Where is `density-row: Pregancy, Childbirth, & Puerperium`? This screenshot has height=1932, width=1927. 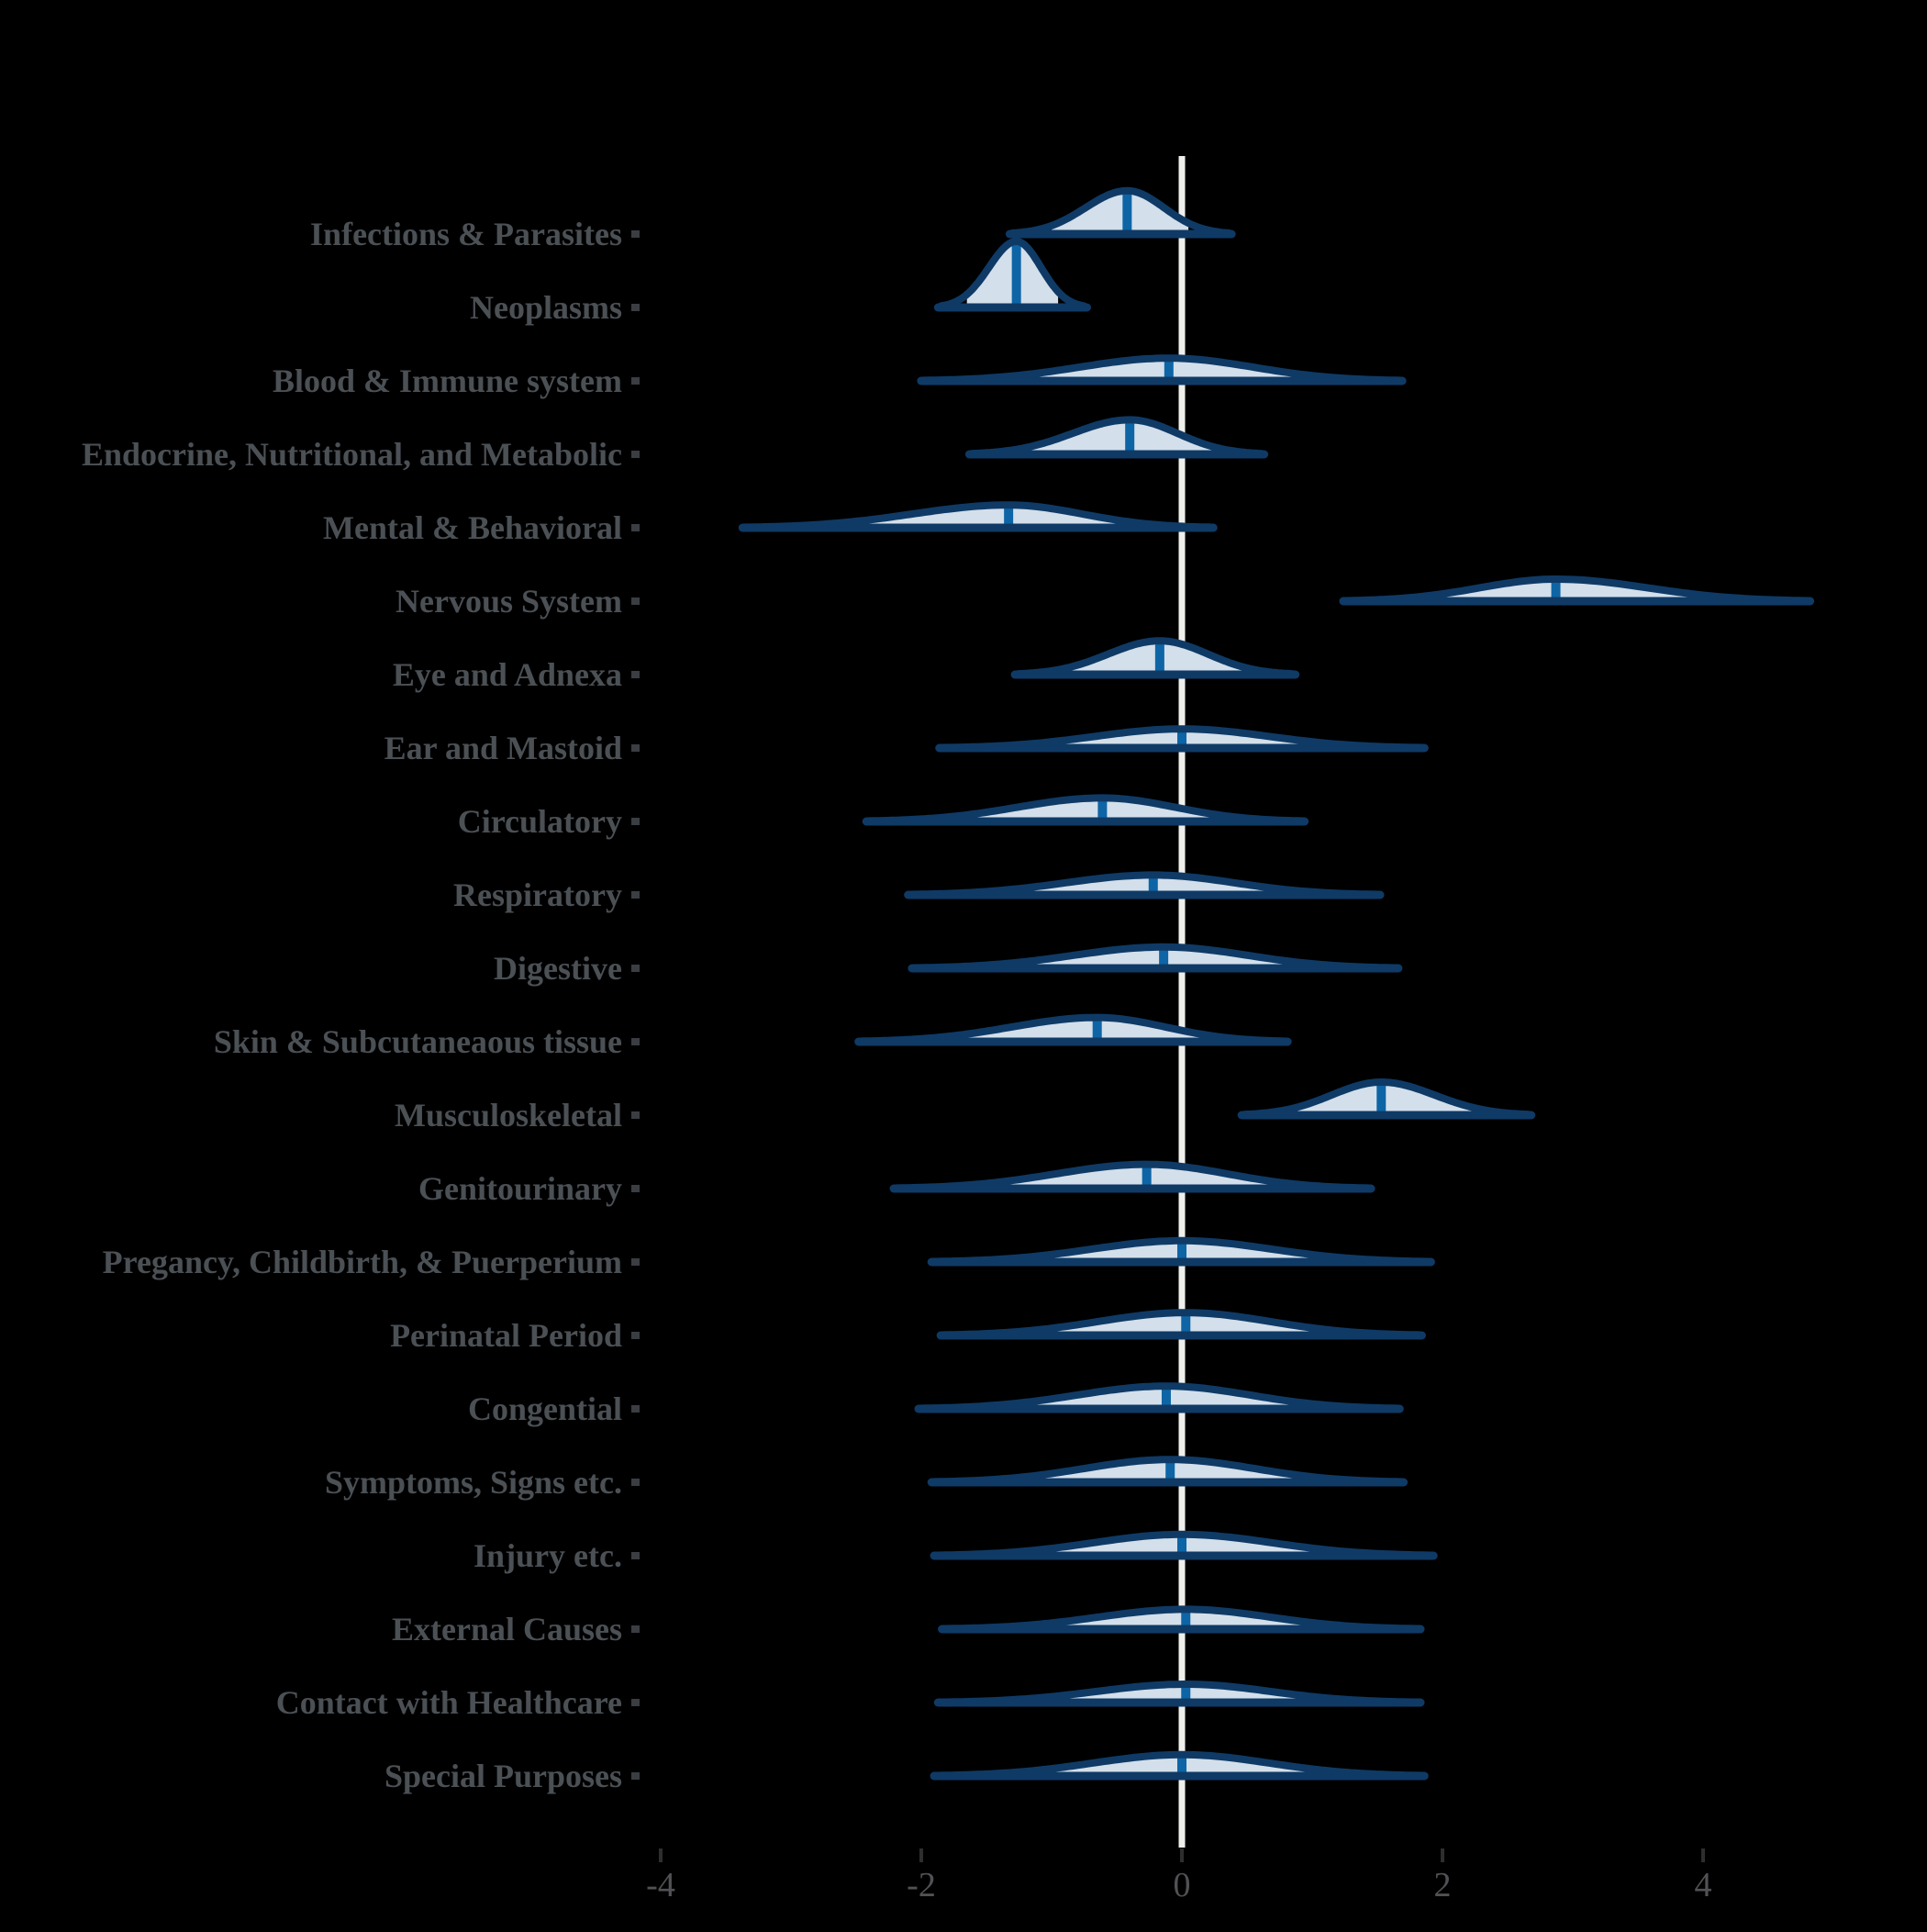
density-row: Pregancy, Childbirth, & Puerperium is located at coordinates (769, 1258).